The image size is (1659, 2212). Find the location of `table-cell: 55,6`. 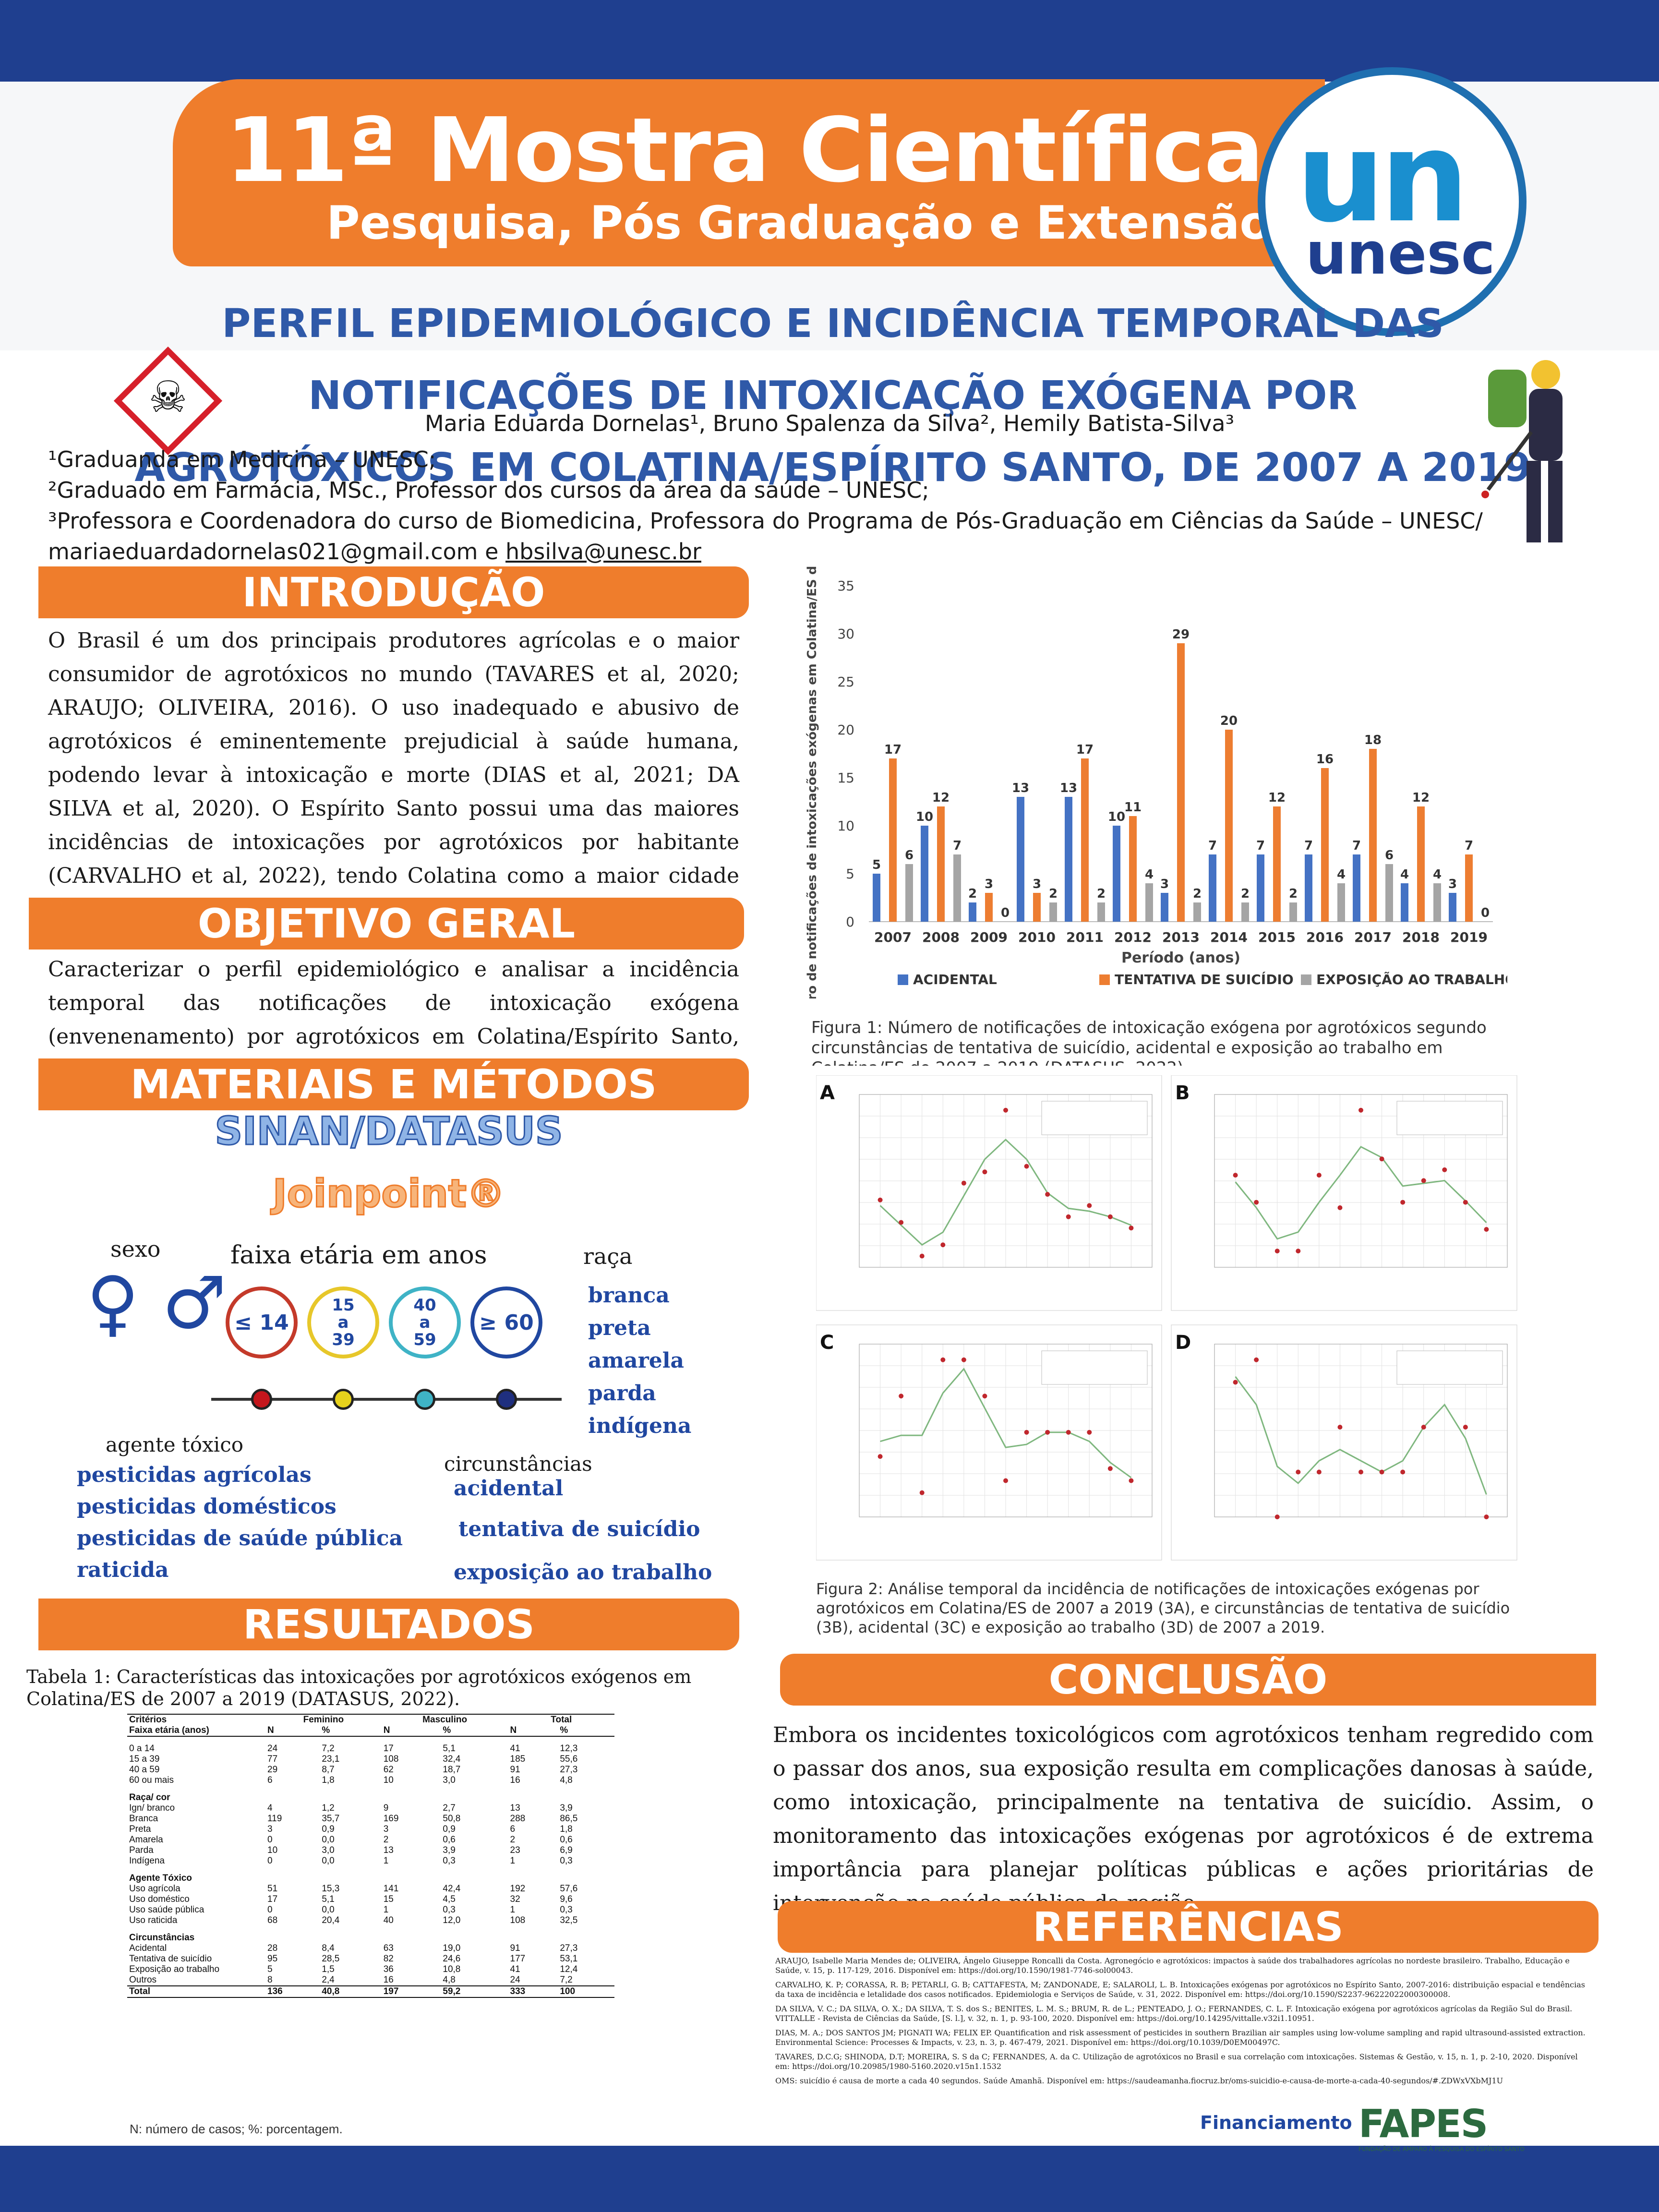

table-cell: 55,6 is located at coordinates (569, 1759).